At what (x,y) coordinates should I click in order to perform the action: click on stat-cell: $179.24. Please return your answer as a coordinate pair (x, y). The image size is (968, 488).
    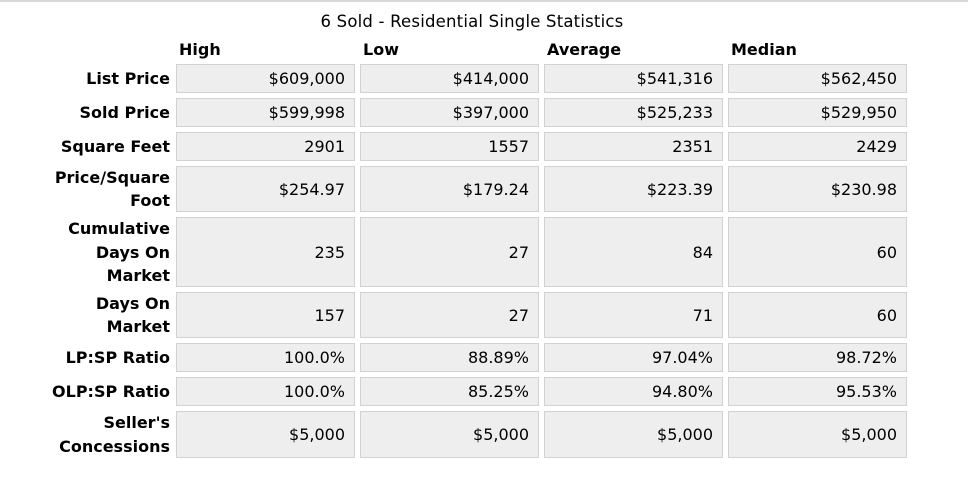
    Looking at the image, I should click on (449, 189).